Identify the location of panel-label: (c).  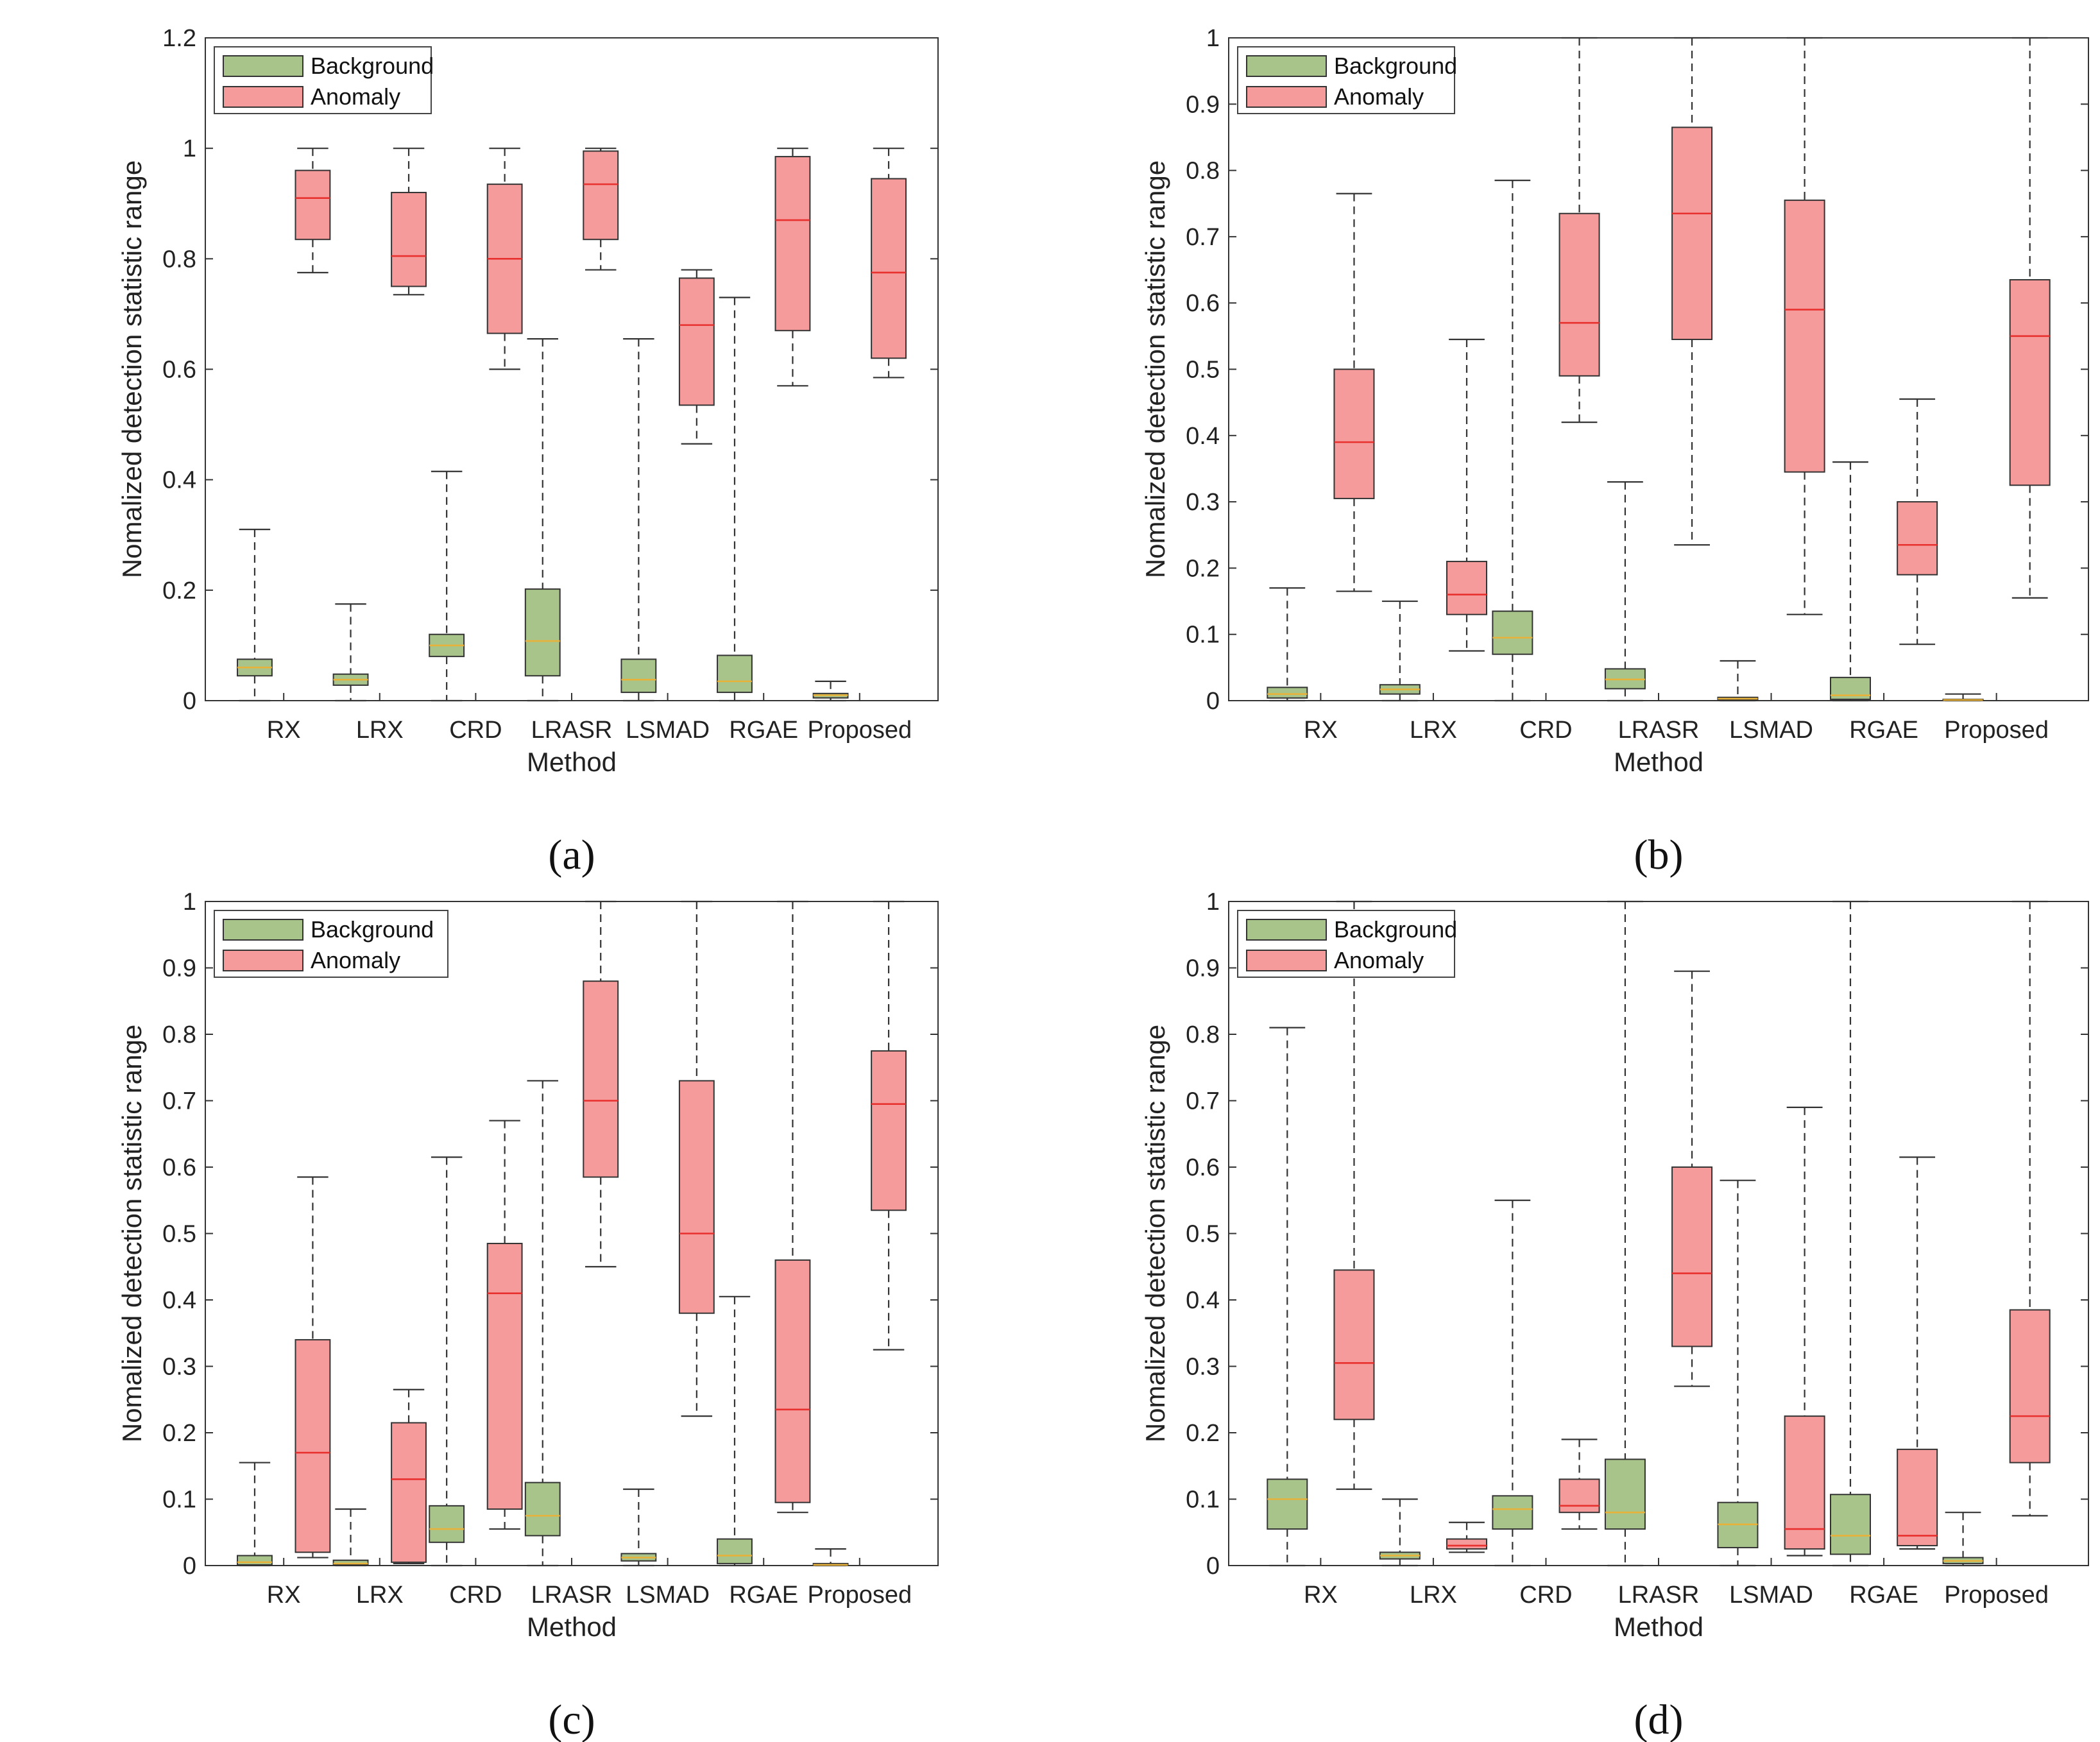
(571, 1719).